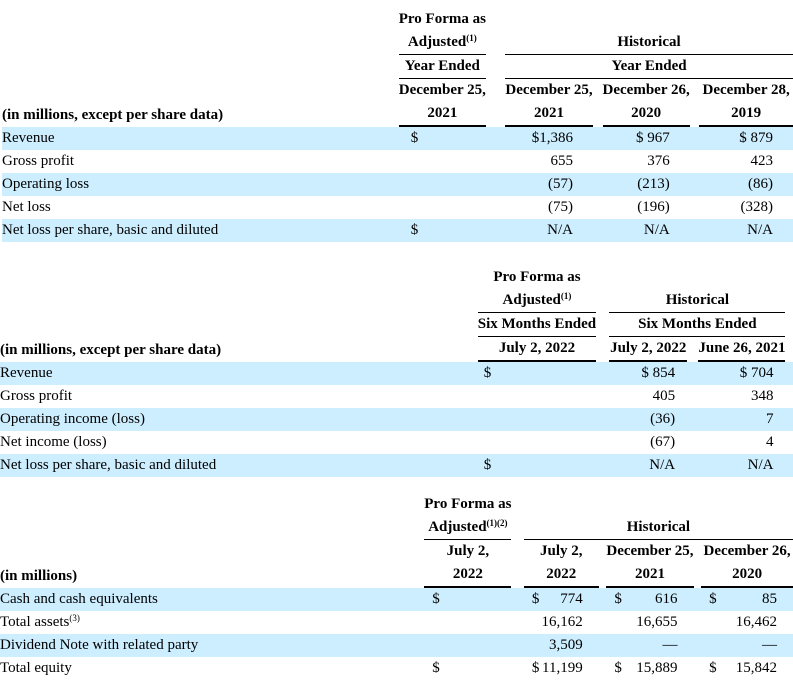 Image resolution: width=793 pixels, height=680 pixels. What do you see at coordinates (697, 325) in the screenshot?
I see `historical-period-header: Six Months Ended` at bounding box center [697, 325].